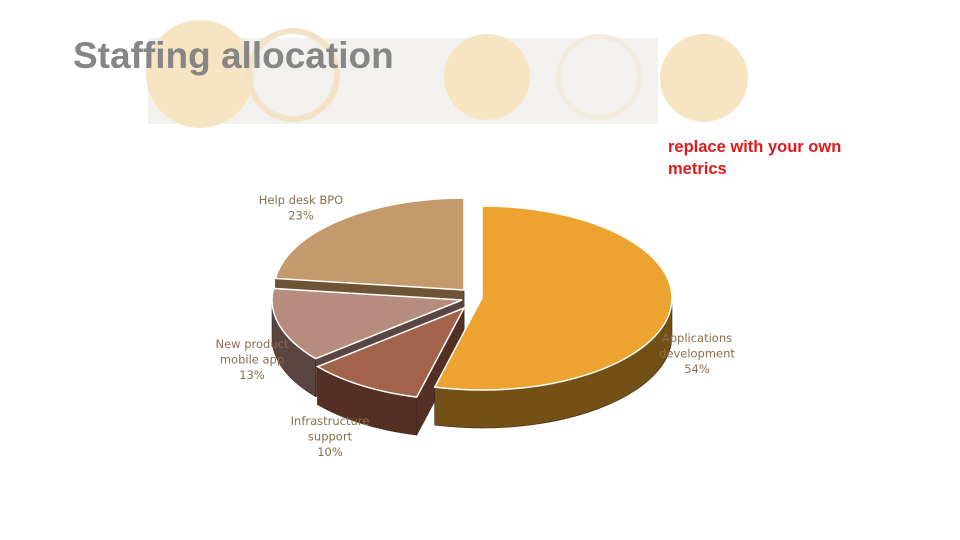 Image resolution: width=960 pixels, height=540 pixels. I want to click on slide-title: Staffing allocation, so click(233, 55).